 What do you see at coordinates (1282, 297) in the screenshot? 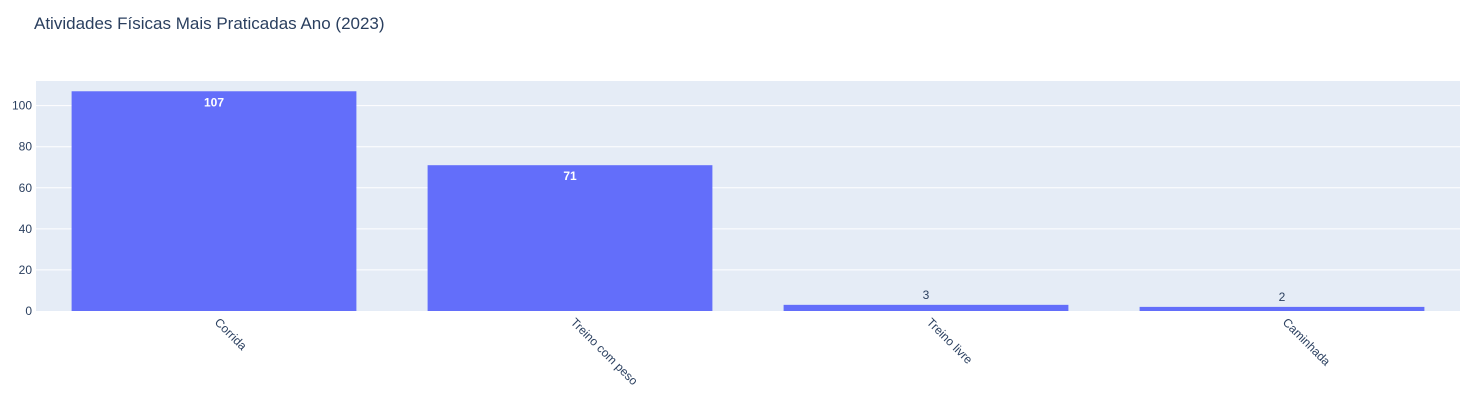
I see `bar-value-label: 2` at bounding box center [1282, 297].